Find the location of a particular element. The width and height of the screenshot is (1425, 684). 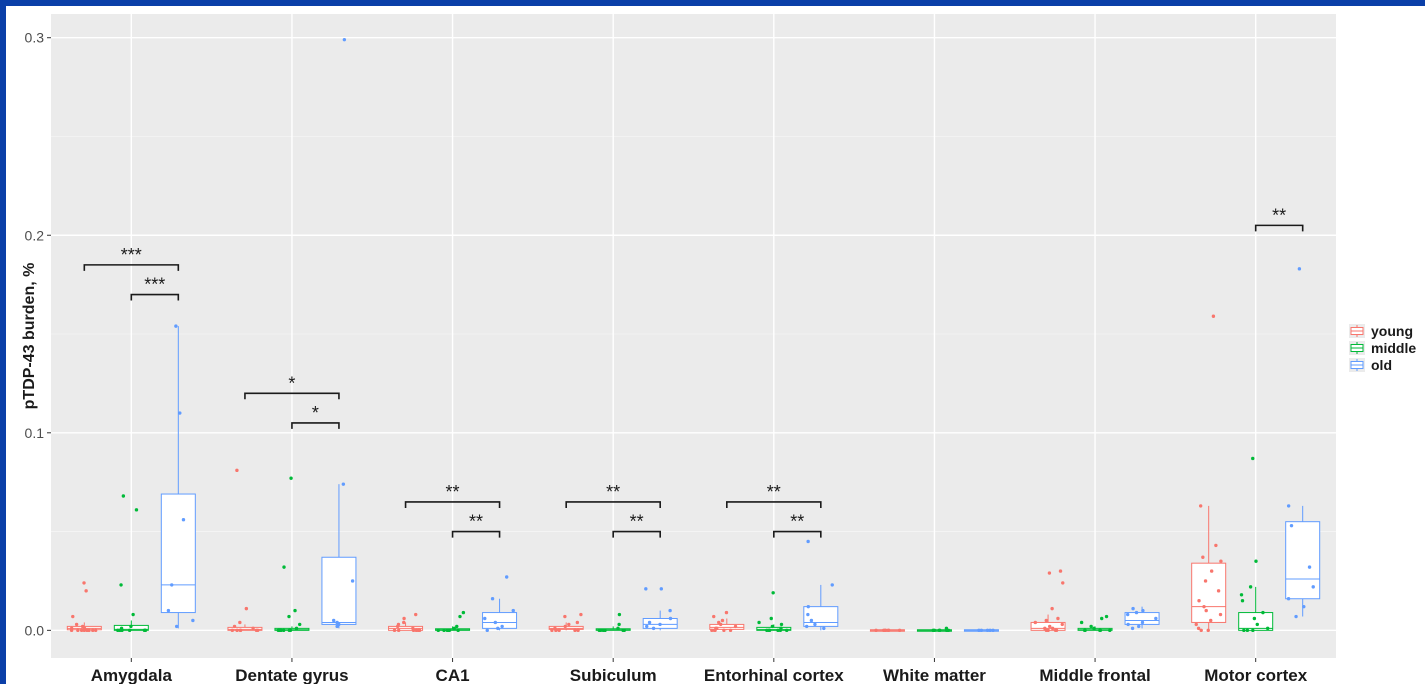

legend-label: young is located at coordinates (1392, 331).